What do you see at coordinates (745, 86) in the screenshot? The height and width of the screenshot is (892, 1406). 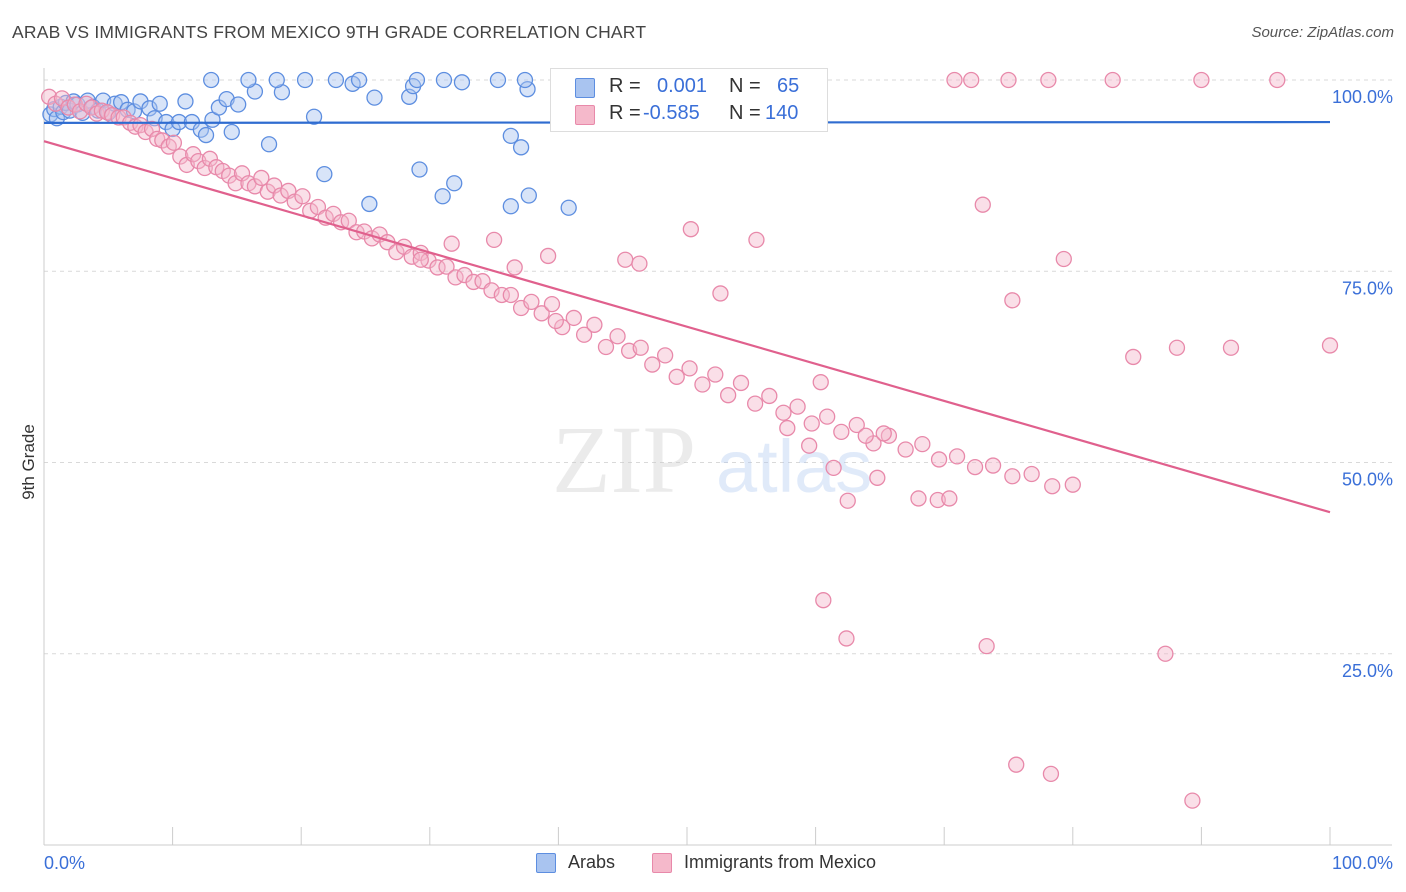 I see `n-label: N =` at bounding box center [745, 86].